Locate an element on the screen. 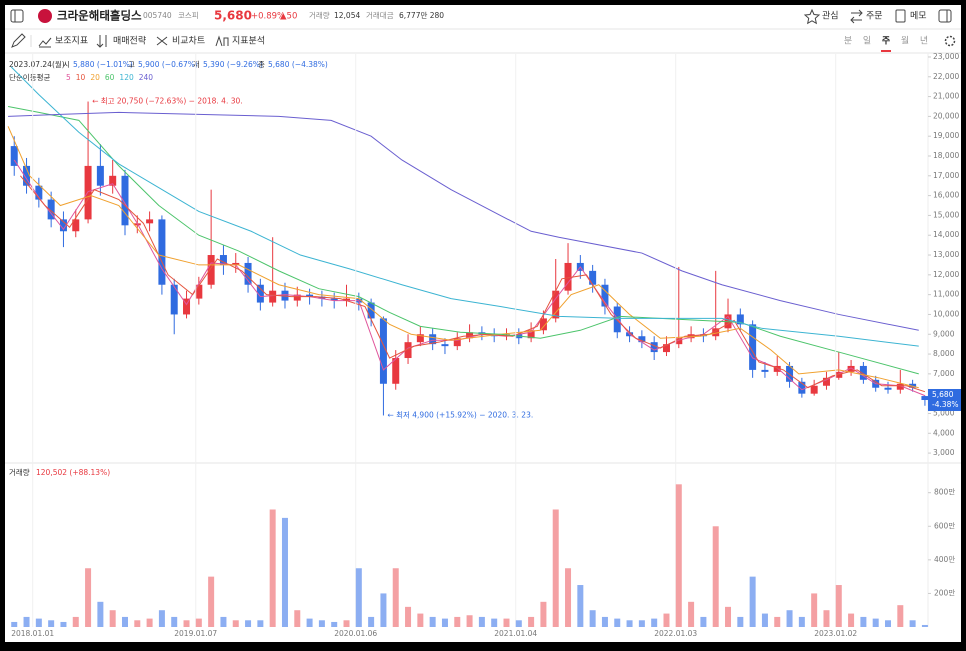 This screenshot has width=966, height=651. star-icon is located at coordinates (812, 16).